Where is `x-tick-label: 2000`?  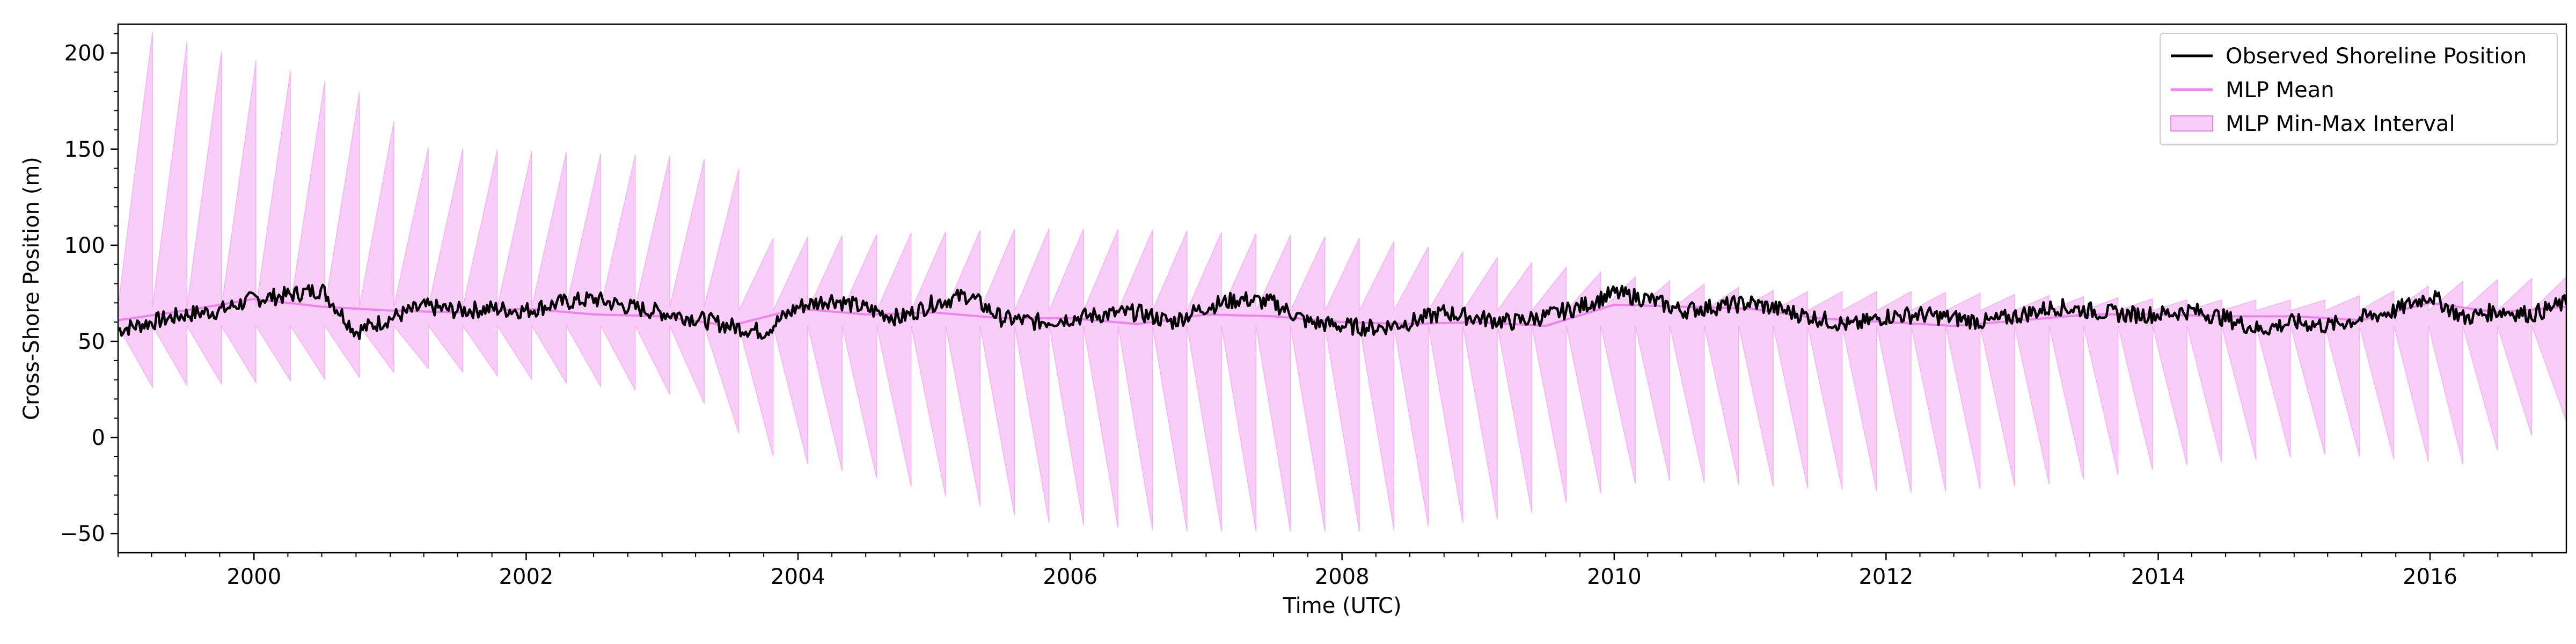 x-tick-label: 2000 is located at coordinates (253, 577).